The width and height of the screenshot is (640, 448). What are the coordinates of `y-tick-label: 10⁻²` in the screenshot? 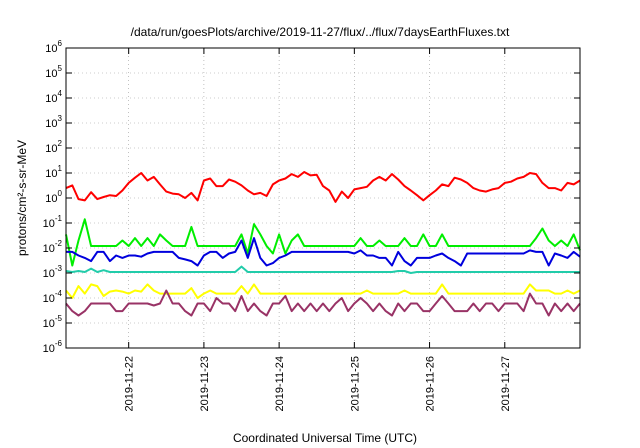 It's located at (53, 247).